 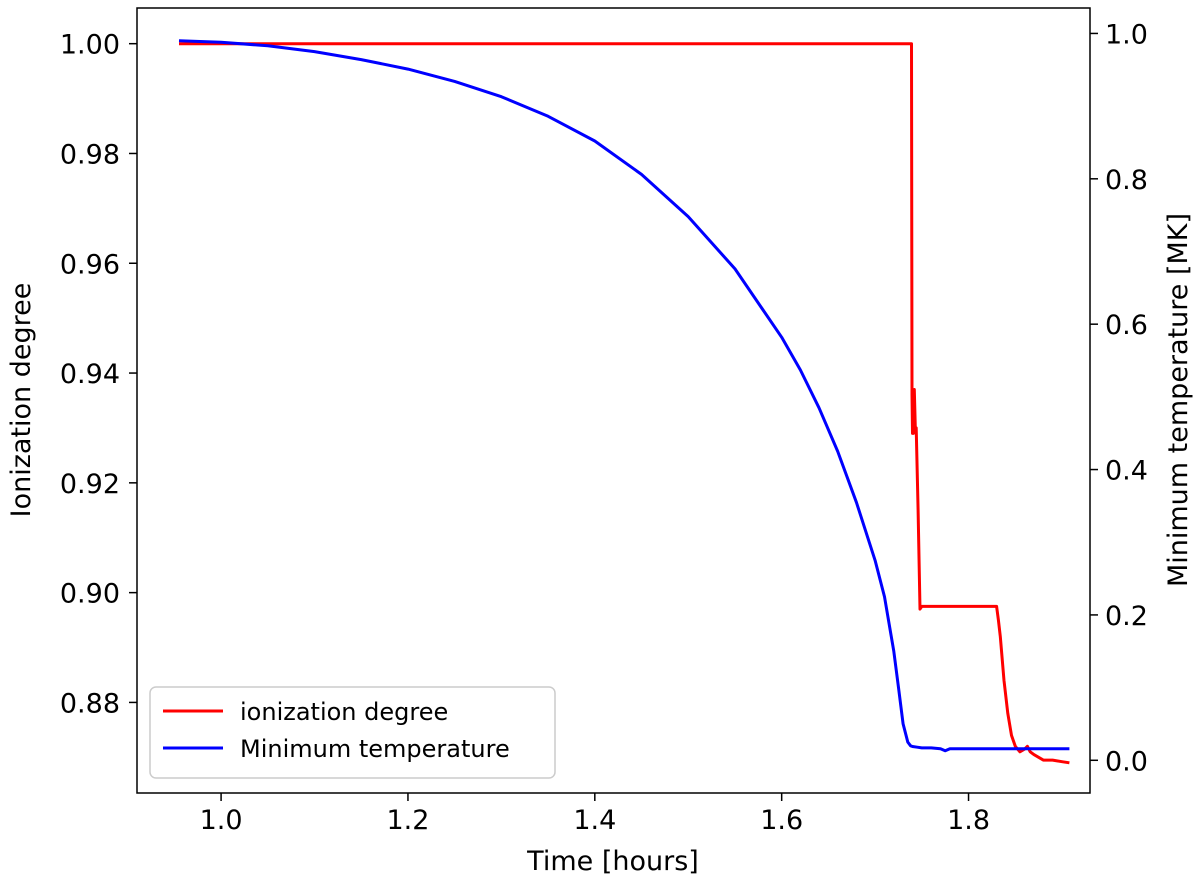 I want to click on legend-label-ionization: ionization degree, so click(x=344, y=712).